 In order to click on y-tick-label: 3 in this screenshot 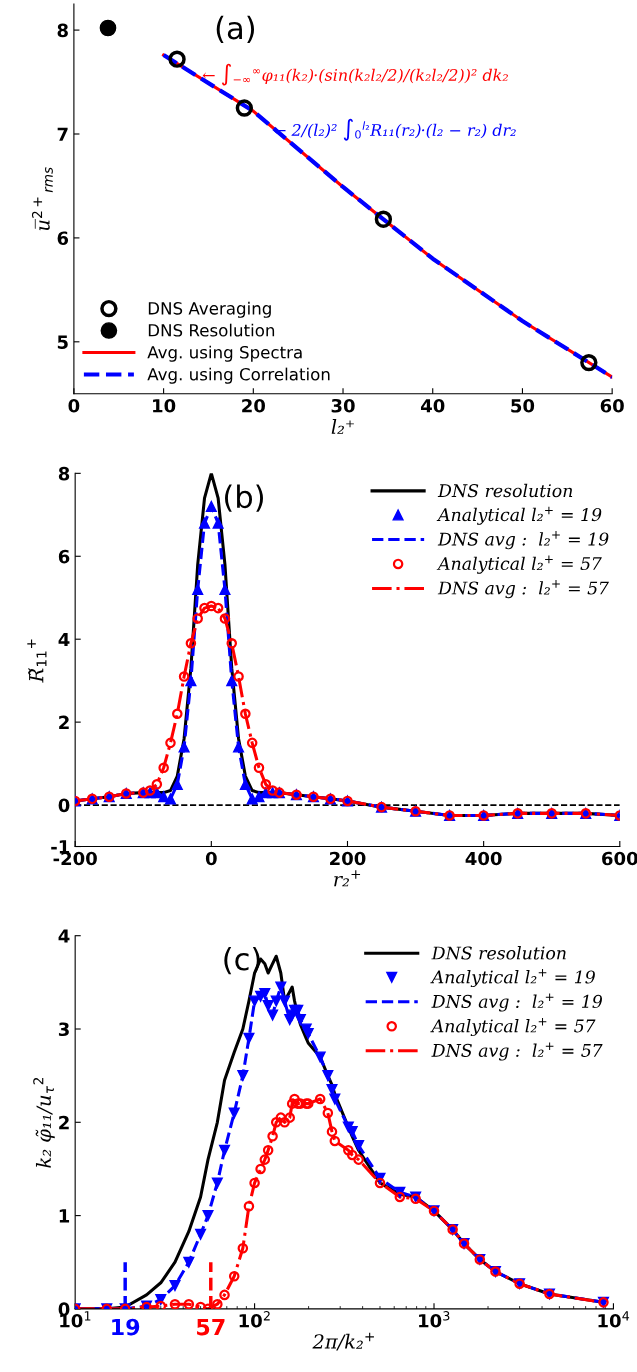, I will do `click(63, 1029)`.